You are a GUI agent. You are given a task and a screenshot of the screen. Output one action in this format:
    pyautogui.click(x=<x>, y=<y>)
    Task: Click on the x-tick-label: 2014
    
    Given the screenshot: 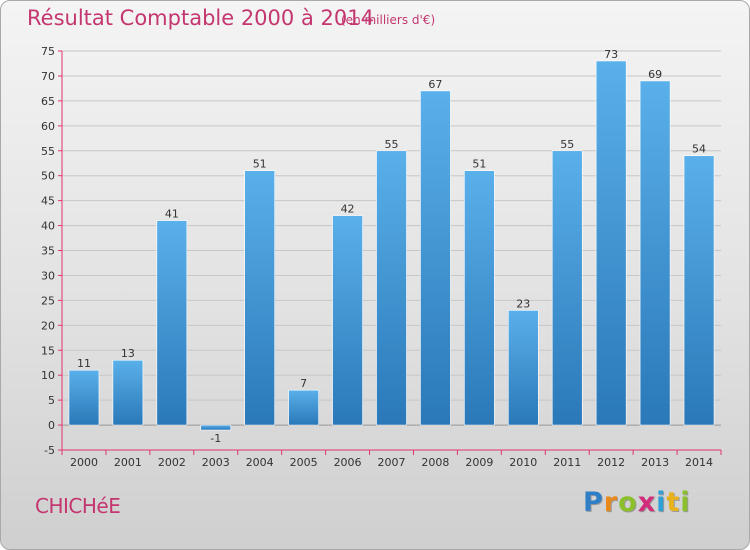 What is the action you would take?
    pyautogui.click(x=699, y=462)
    